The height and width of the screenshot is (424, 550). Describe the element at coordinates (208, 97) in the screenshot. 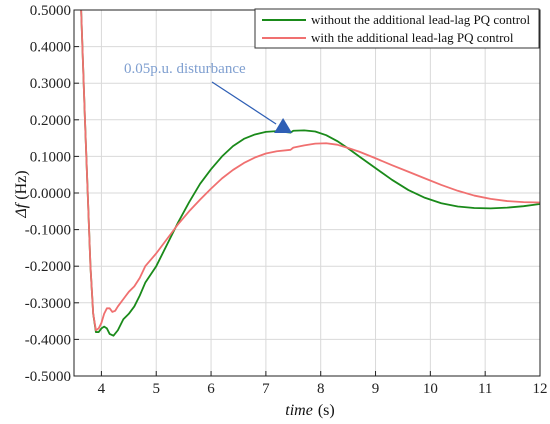

I see `disturbance-annotation: 0.05p.u. disturbance` at that location.